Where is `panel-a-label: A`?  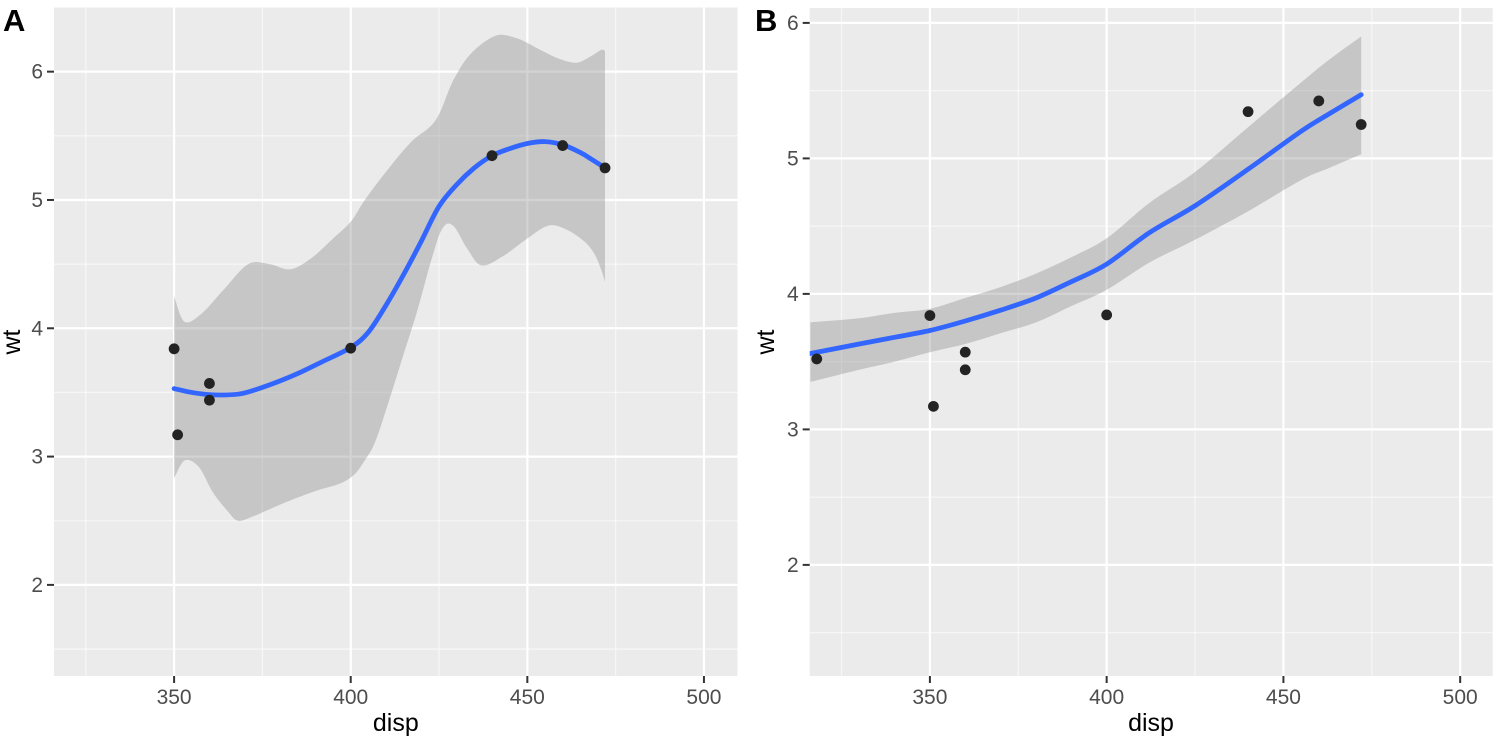 panel-a-label: A is located at coordinates (14, 20).